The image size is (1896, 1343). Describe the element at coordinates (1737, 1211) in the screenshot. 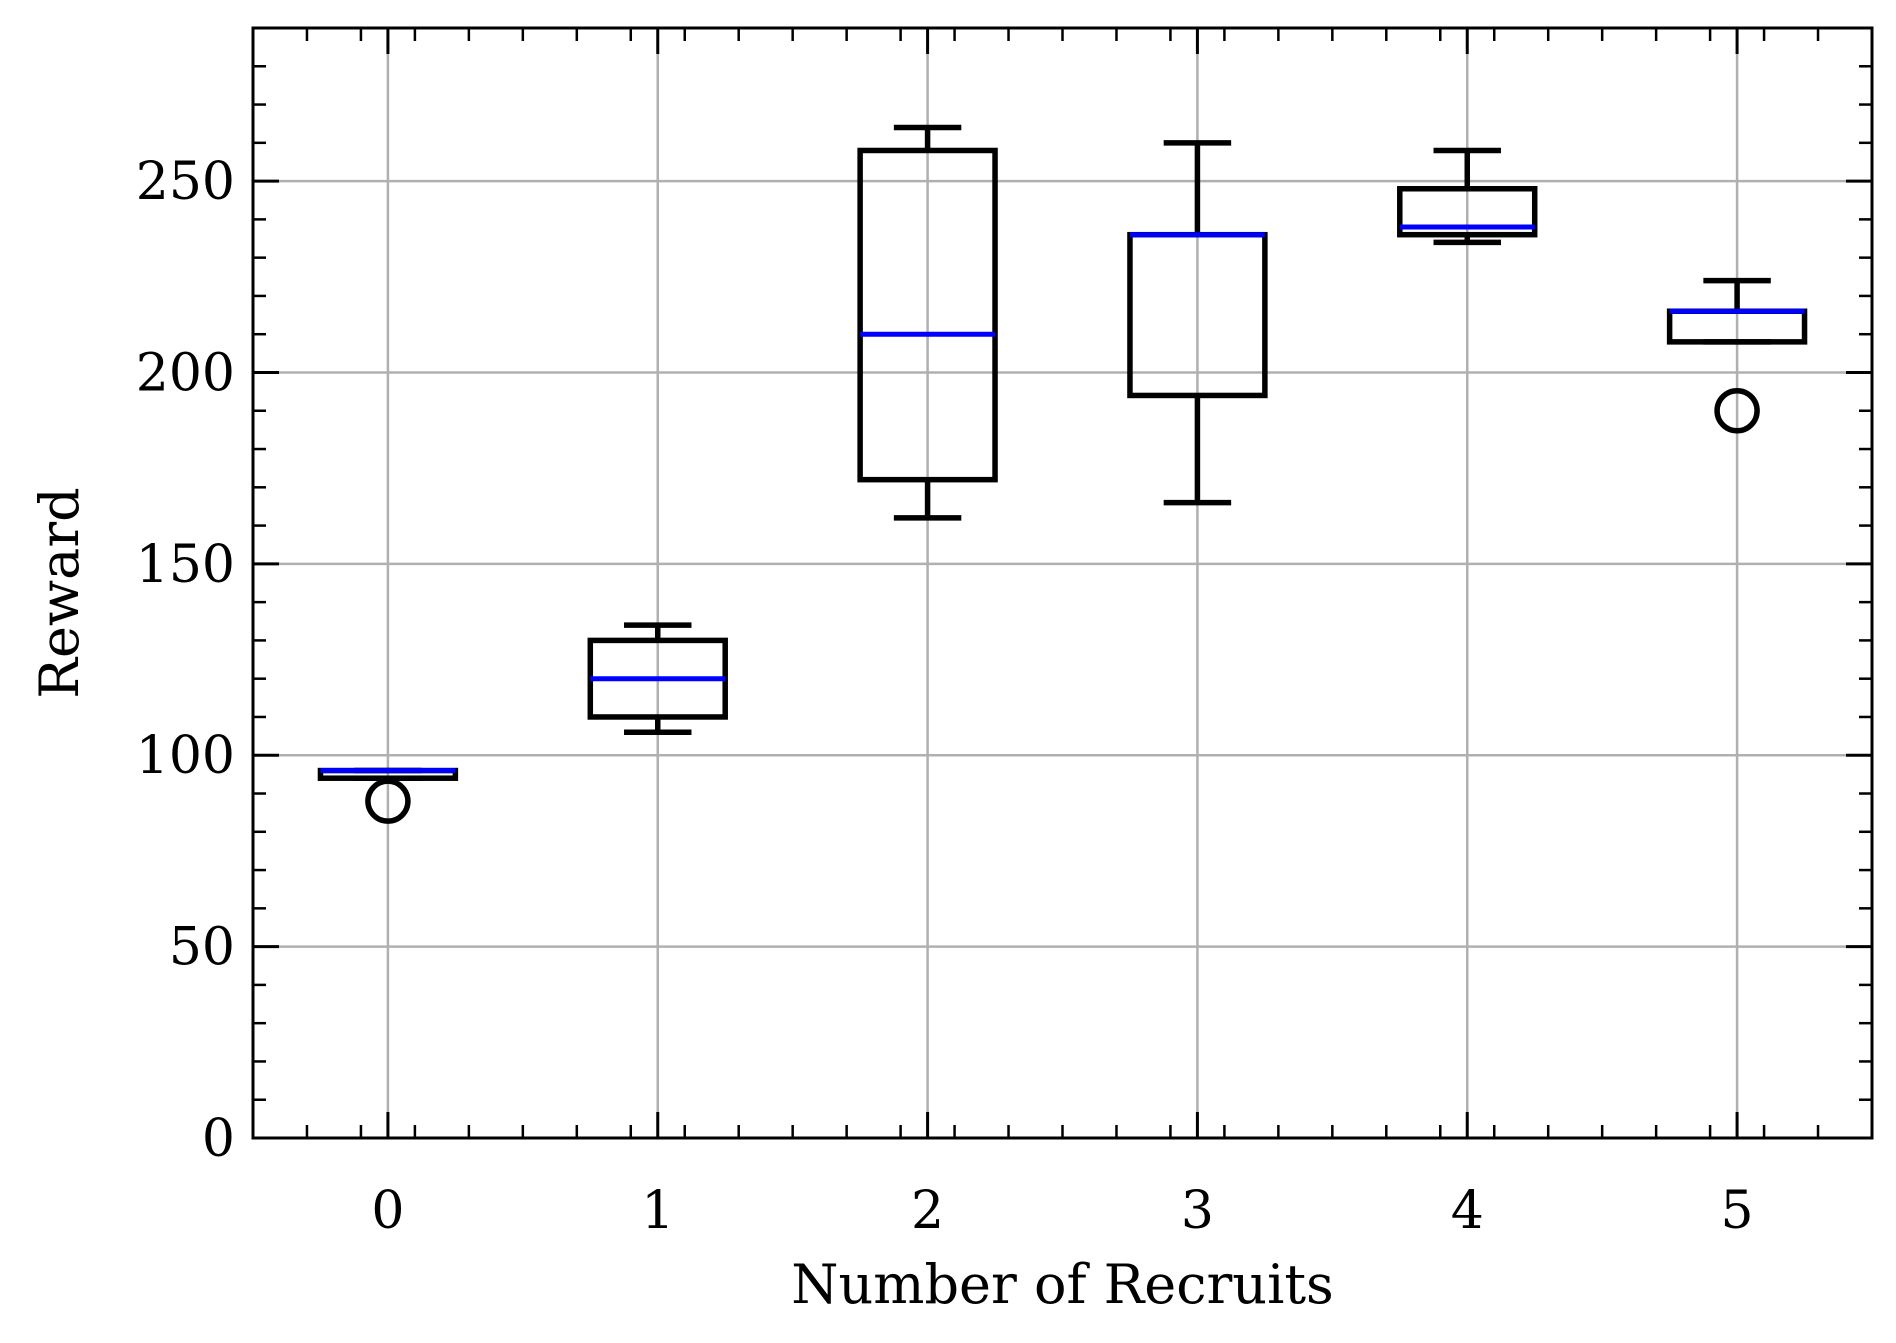

I see `x-tick-label: 5` at that location.